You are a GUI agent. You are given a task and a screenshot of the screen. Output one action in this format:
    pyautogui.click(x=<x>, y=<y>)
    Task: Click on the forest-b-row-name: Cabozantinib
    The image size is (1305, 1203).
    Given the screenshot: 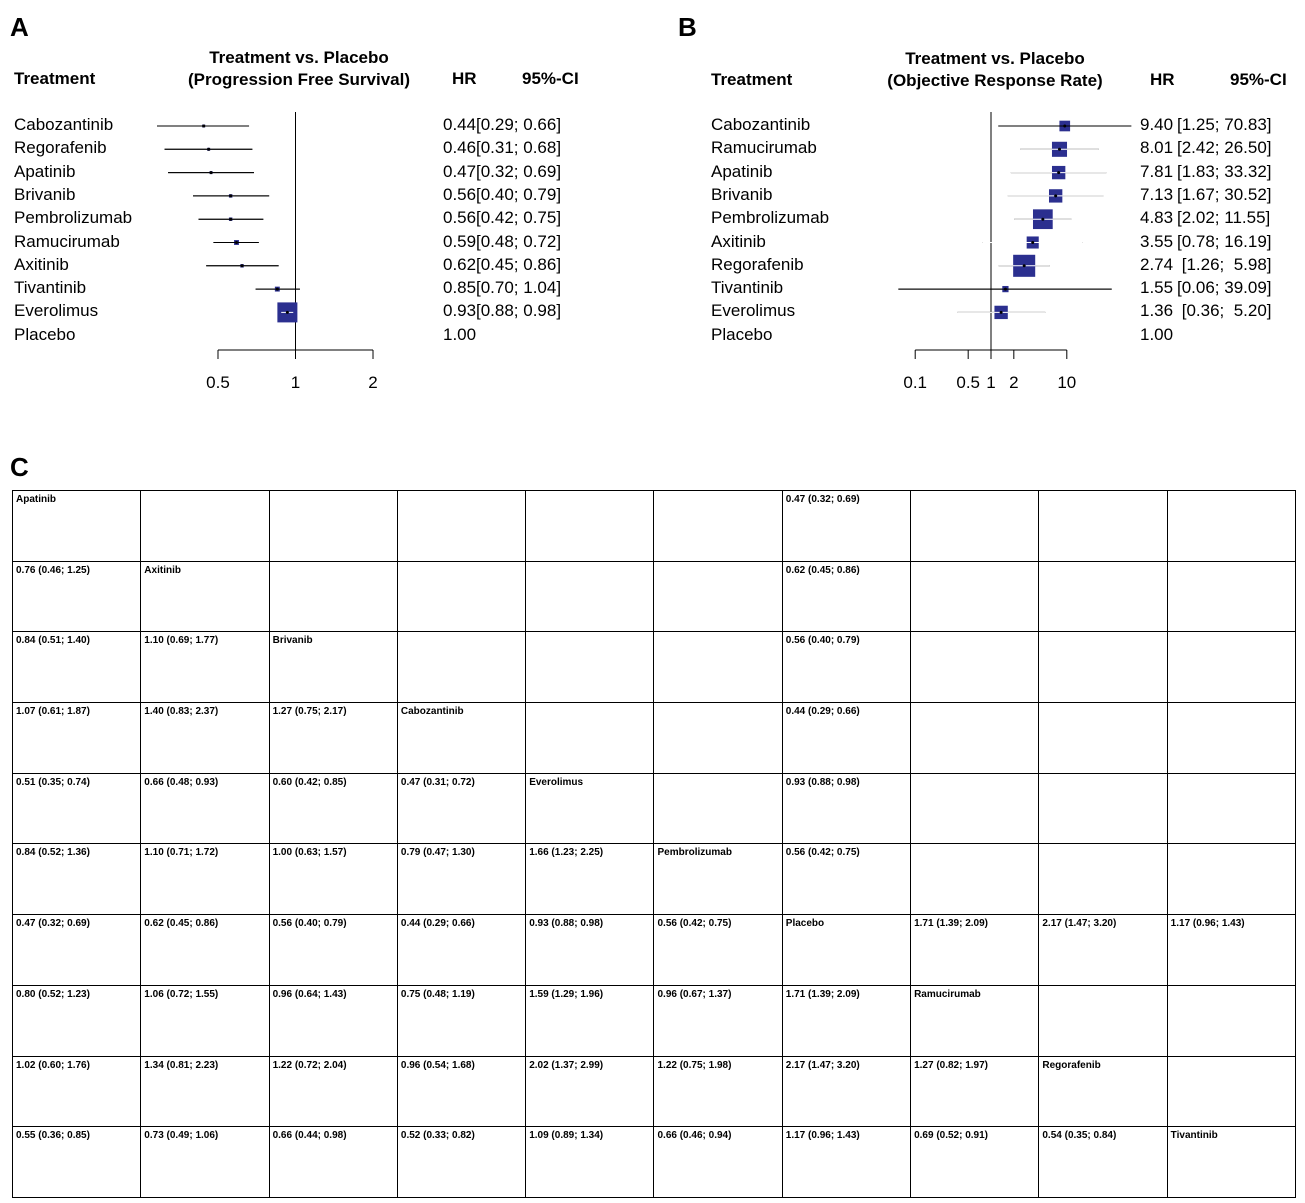 What is the action you would take?
    pyautogui.click(x=761, y=124)
    